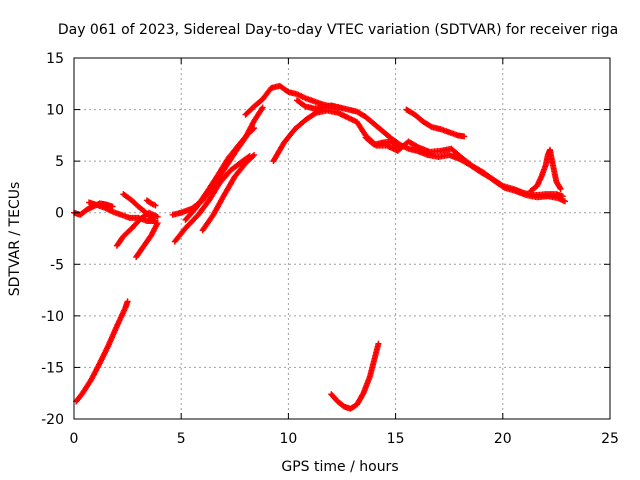 The width and height of the screenshot is (640, 480). Describe the element at coordinates (59, 214) in the screenshot. I see `y-tick-label: 0` at that location.